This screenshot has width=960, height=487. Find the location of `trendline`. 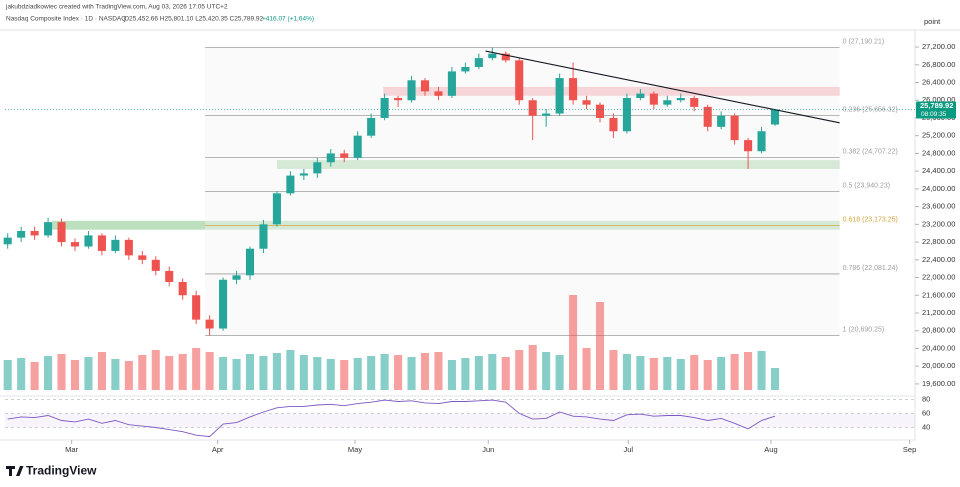

trendline is located at coordinates (662, 87).